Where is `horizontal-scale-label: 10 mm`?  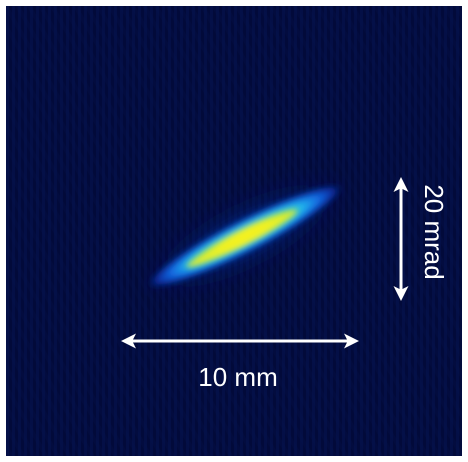 horizontal-scale-label: 10 mm is located at coordinates (237, 377).